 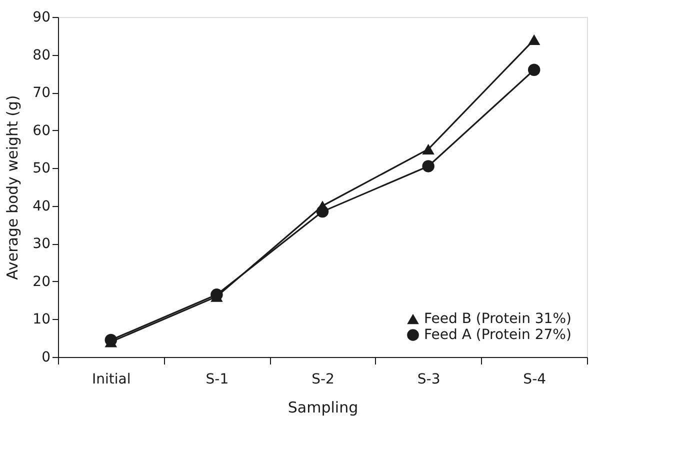 I want to click on y-tick-label: 40, so click(x=41, y=206).